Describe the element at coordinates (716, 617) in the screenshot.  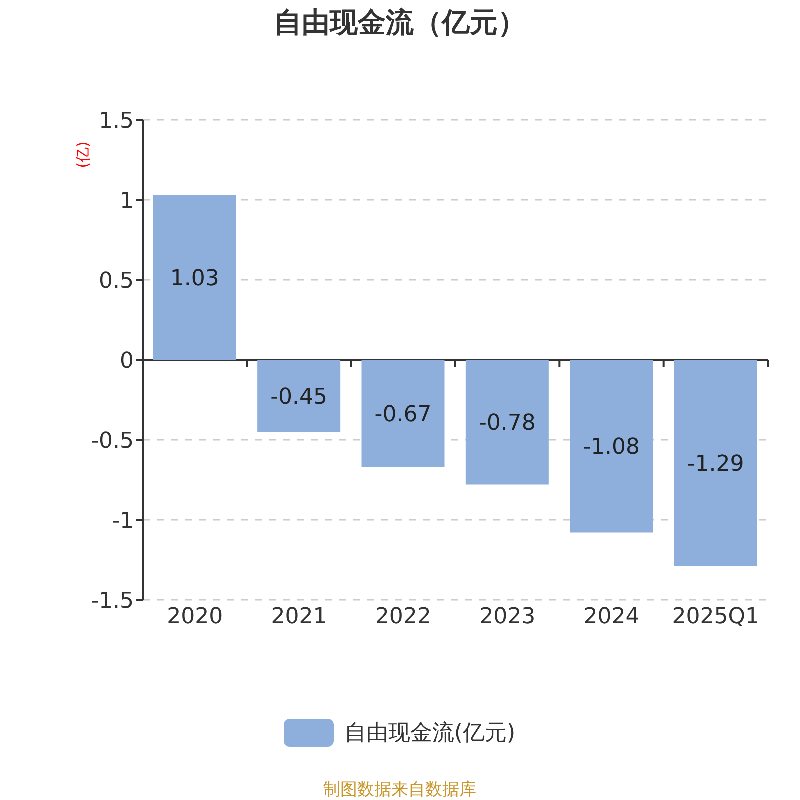
I see `x-tick-label: 2025Q1` at that location.